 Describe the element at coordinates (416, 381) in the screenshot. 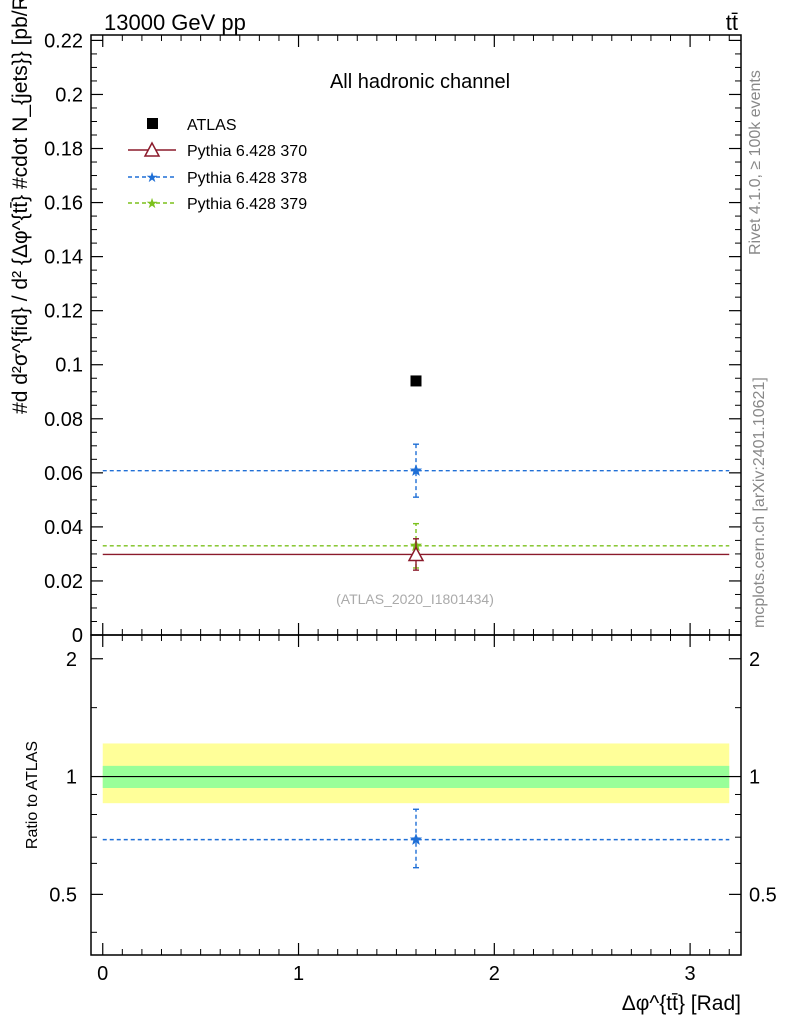

I see `main-series-0-point` at that location.